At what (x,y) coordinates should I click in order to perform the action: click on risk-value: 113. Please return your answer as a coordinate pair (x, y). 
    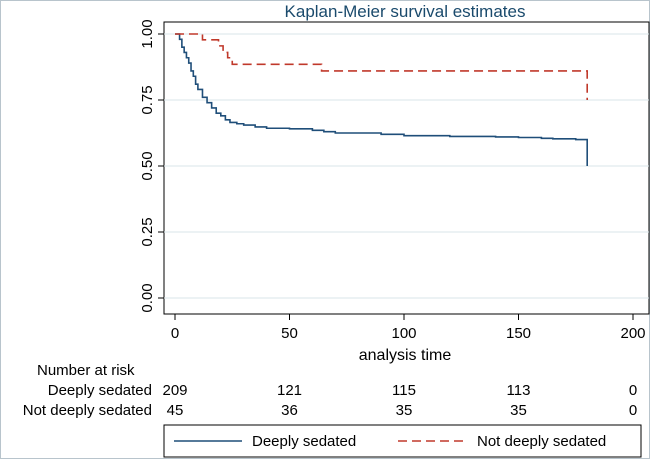
    Looking at the image, I should click on (519, 390).